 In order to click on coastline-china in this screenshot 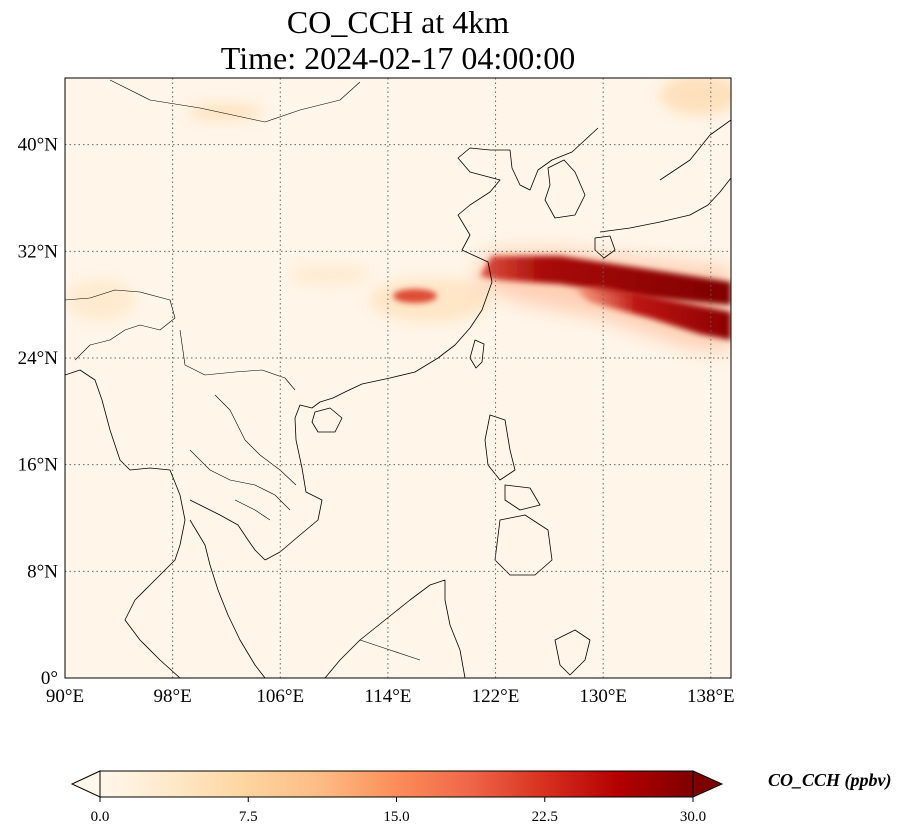, I will do `click(378, 405)`.